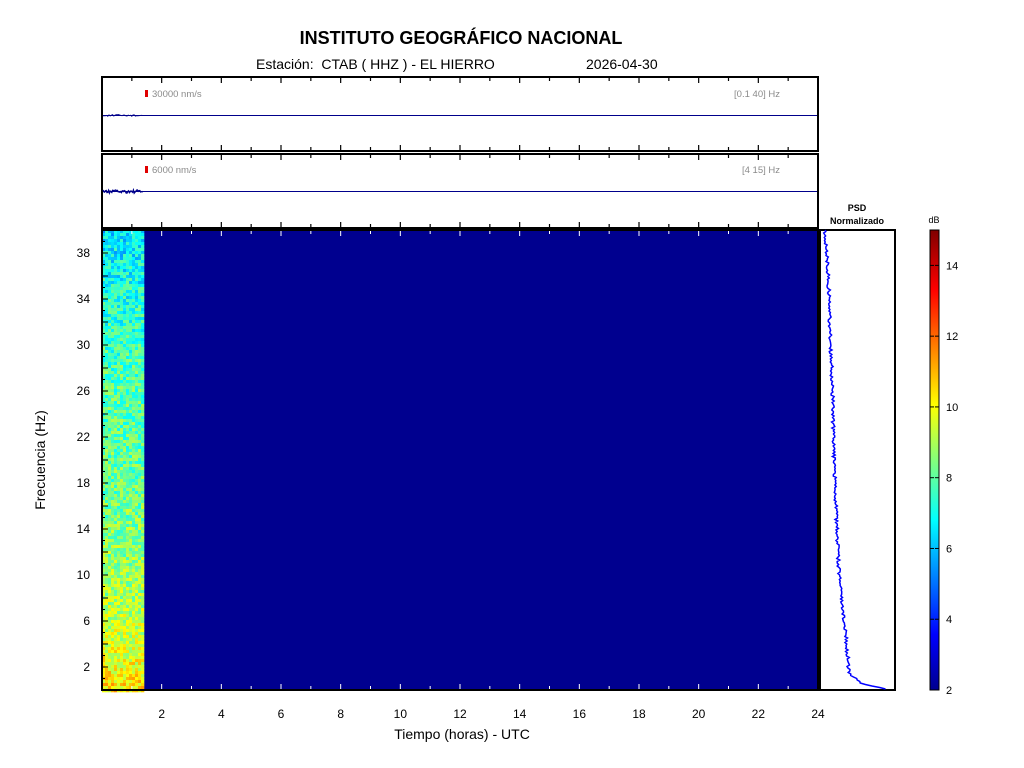 This screenshot has height=768, width=1024. What do you see at coordinates (934, 460) in the screenshot?
I see `colorbar-gradient` at bounding box center [934, 460].